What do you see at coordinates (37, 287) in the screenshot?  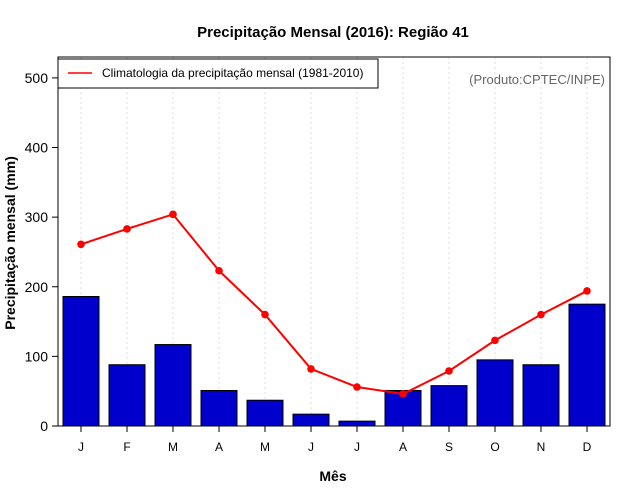 I see `y-tick-label-200: 200` at bounding box center [37, 287].